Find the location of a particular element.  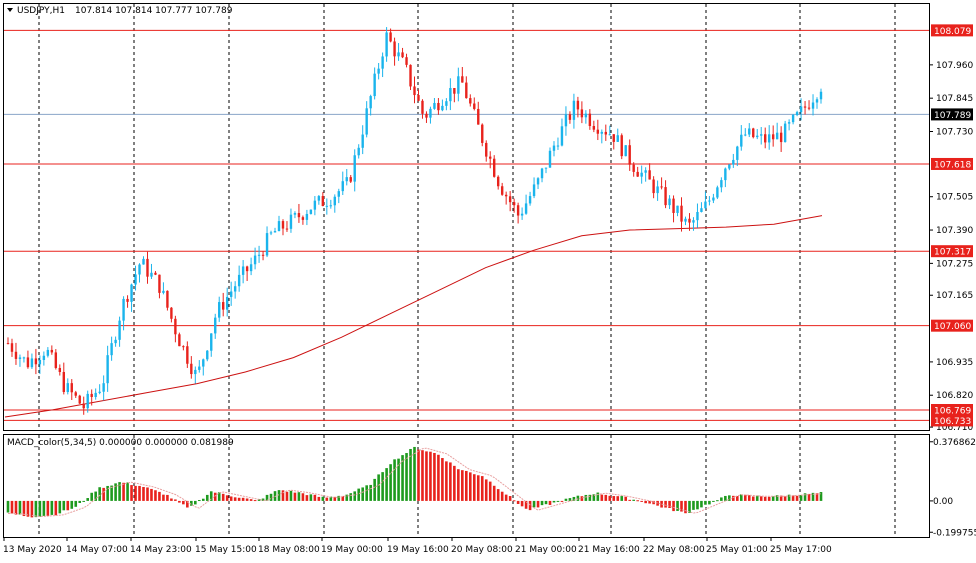

time-label: 22 May 08:00 is located at coordinates (674, 550).